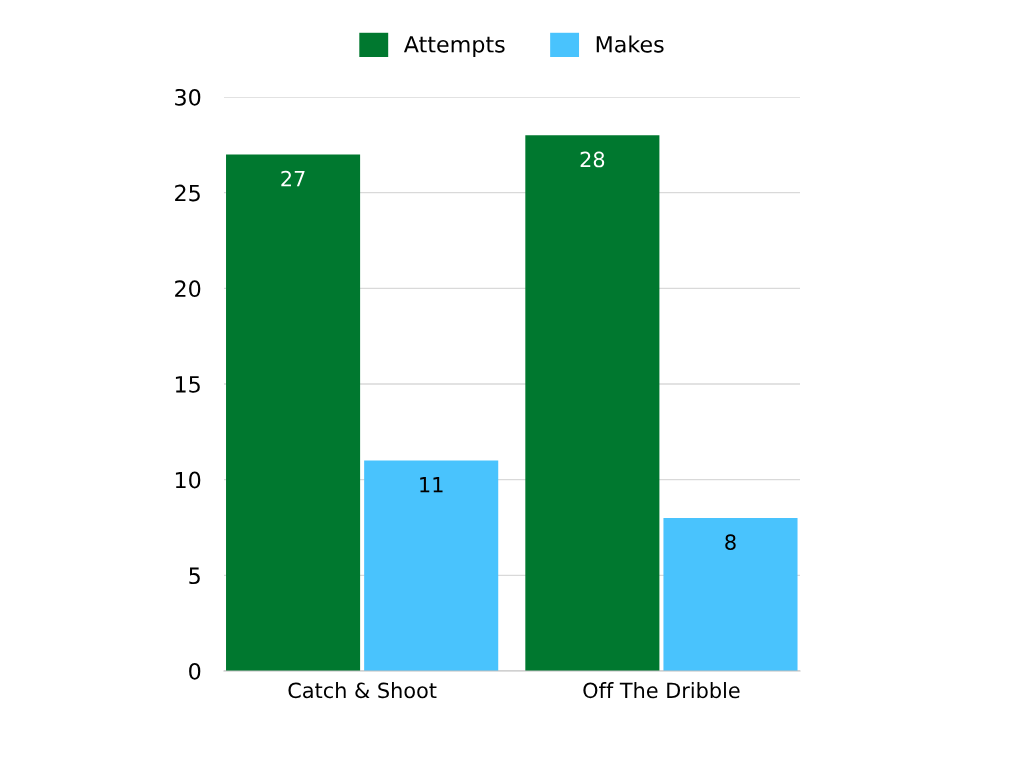 This screenshot has width=1024, height=768. I want to click on y-tick-label: 0, so click(195, 671).